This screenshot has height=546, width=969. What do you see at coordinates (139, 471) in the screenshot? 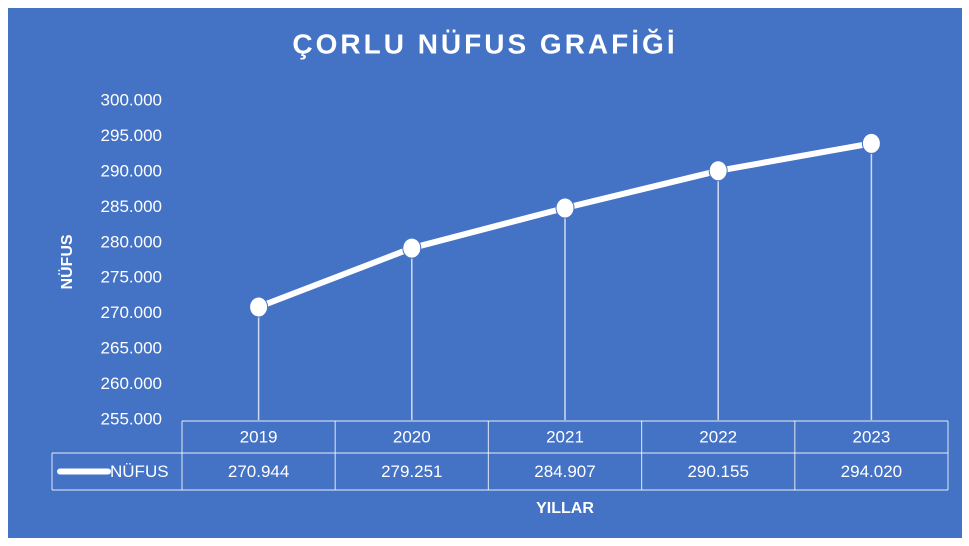
I see `legend-label: NÜFUS` at bounding box center [139, 471].